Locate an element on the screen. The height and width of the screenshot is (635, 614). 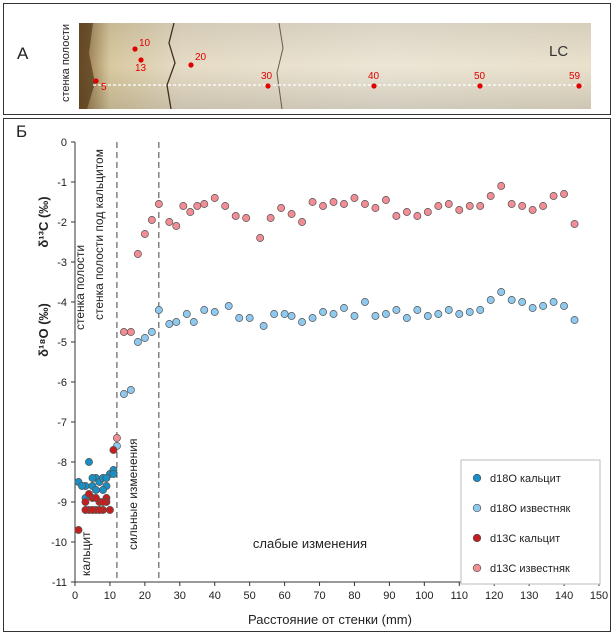
legend-item: d13C кальцит is located at coordinates (516, 539).